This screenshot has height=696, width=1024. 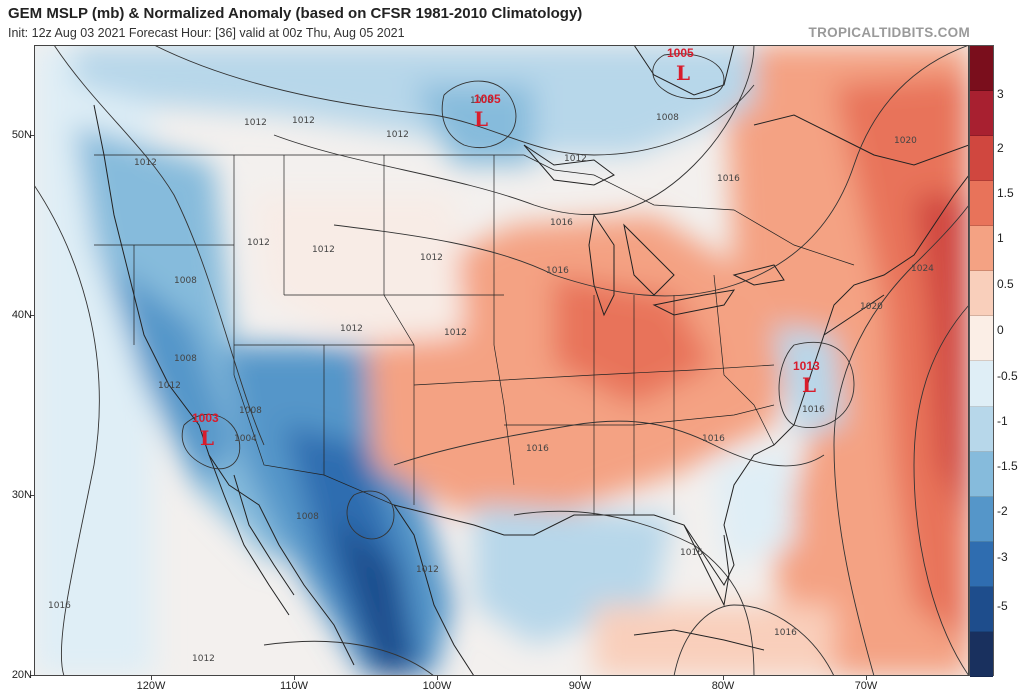 What do you see at coordinates (21, 675) in the screenshot?
I see `lat-label: 20N` at bounding box center [21, 675].